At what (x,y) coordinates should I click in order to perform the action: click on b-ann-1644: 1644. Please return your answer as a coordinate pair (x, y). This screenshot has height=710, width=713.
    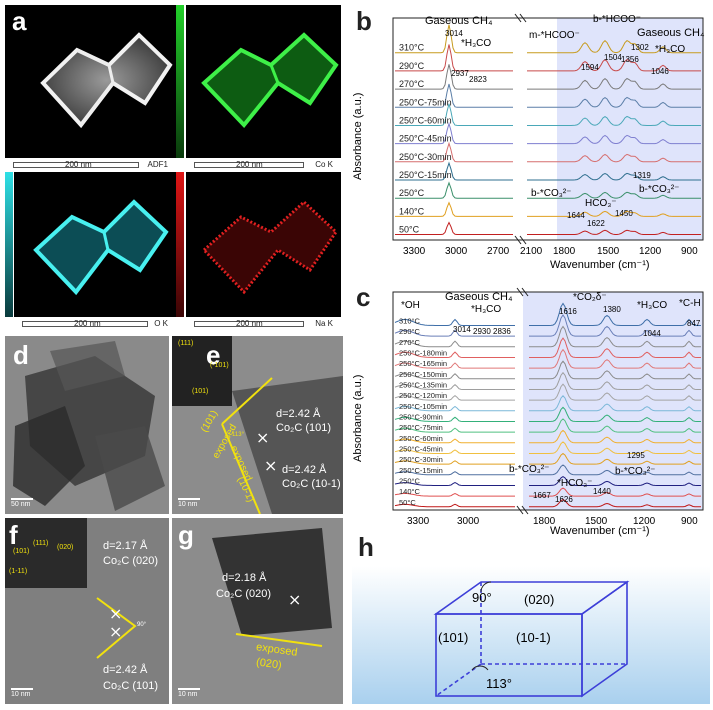
    Looking at the image, I should click on (576, 215).